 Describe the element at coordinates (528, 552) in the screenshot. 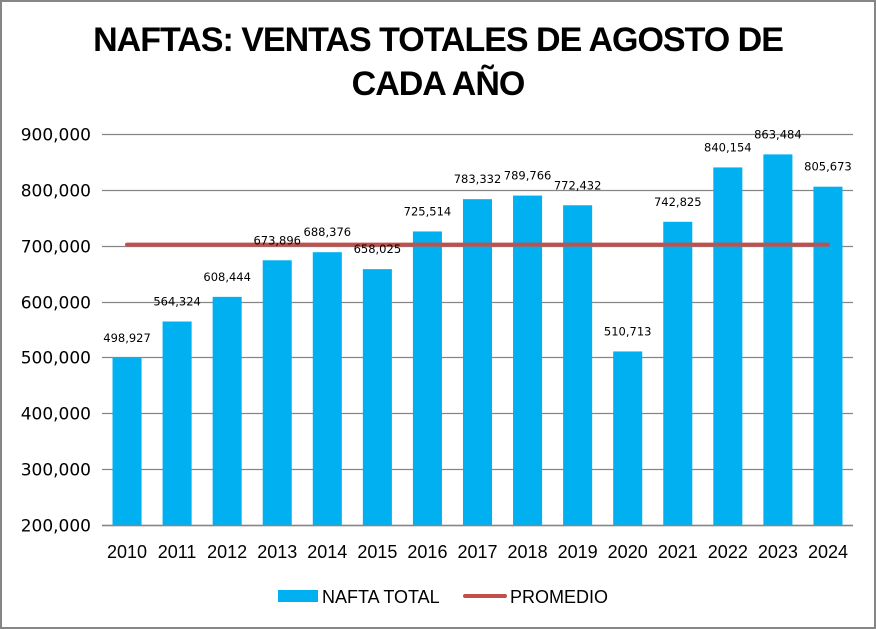

I see `x-tick-label: 2018` at that location.